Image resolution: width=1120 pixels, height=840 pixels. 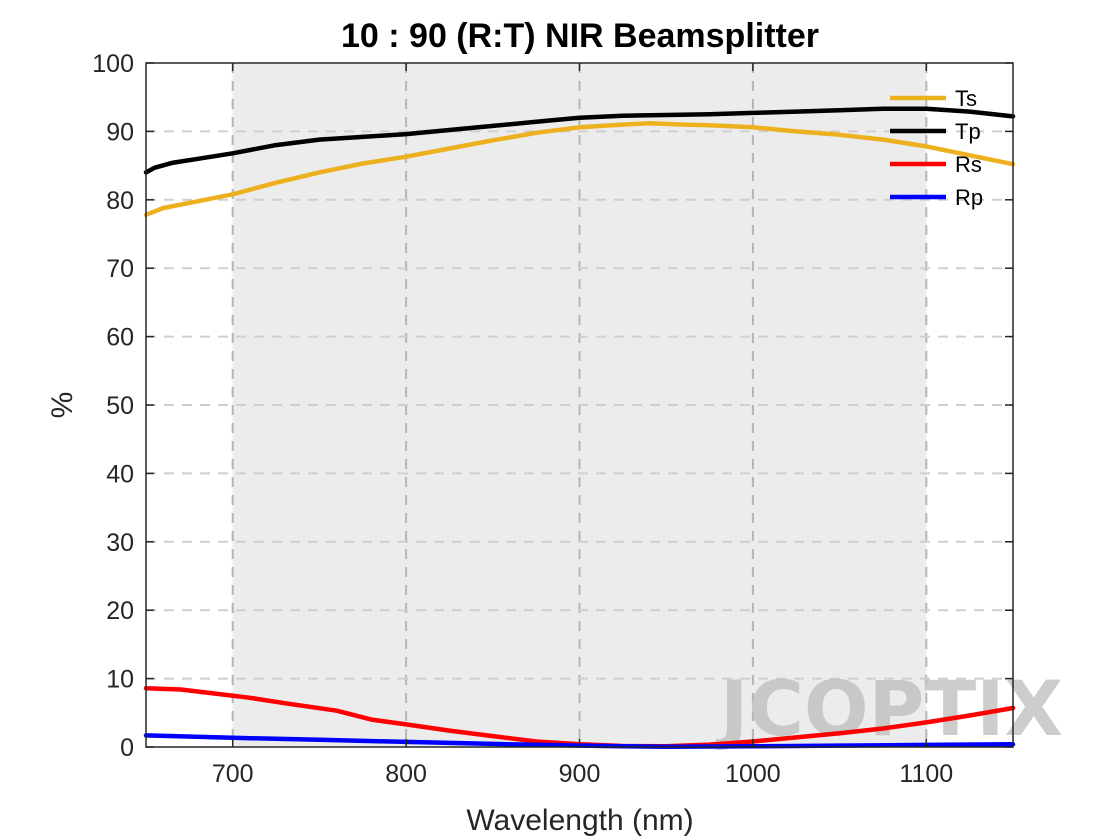 I want to click on series-line-tp, so click(x=579, y=140).